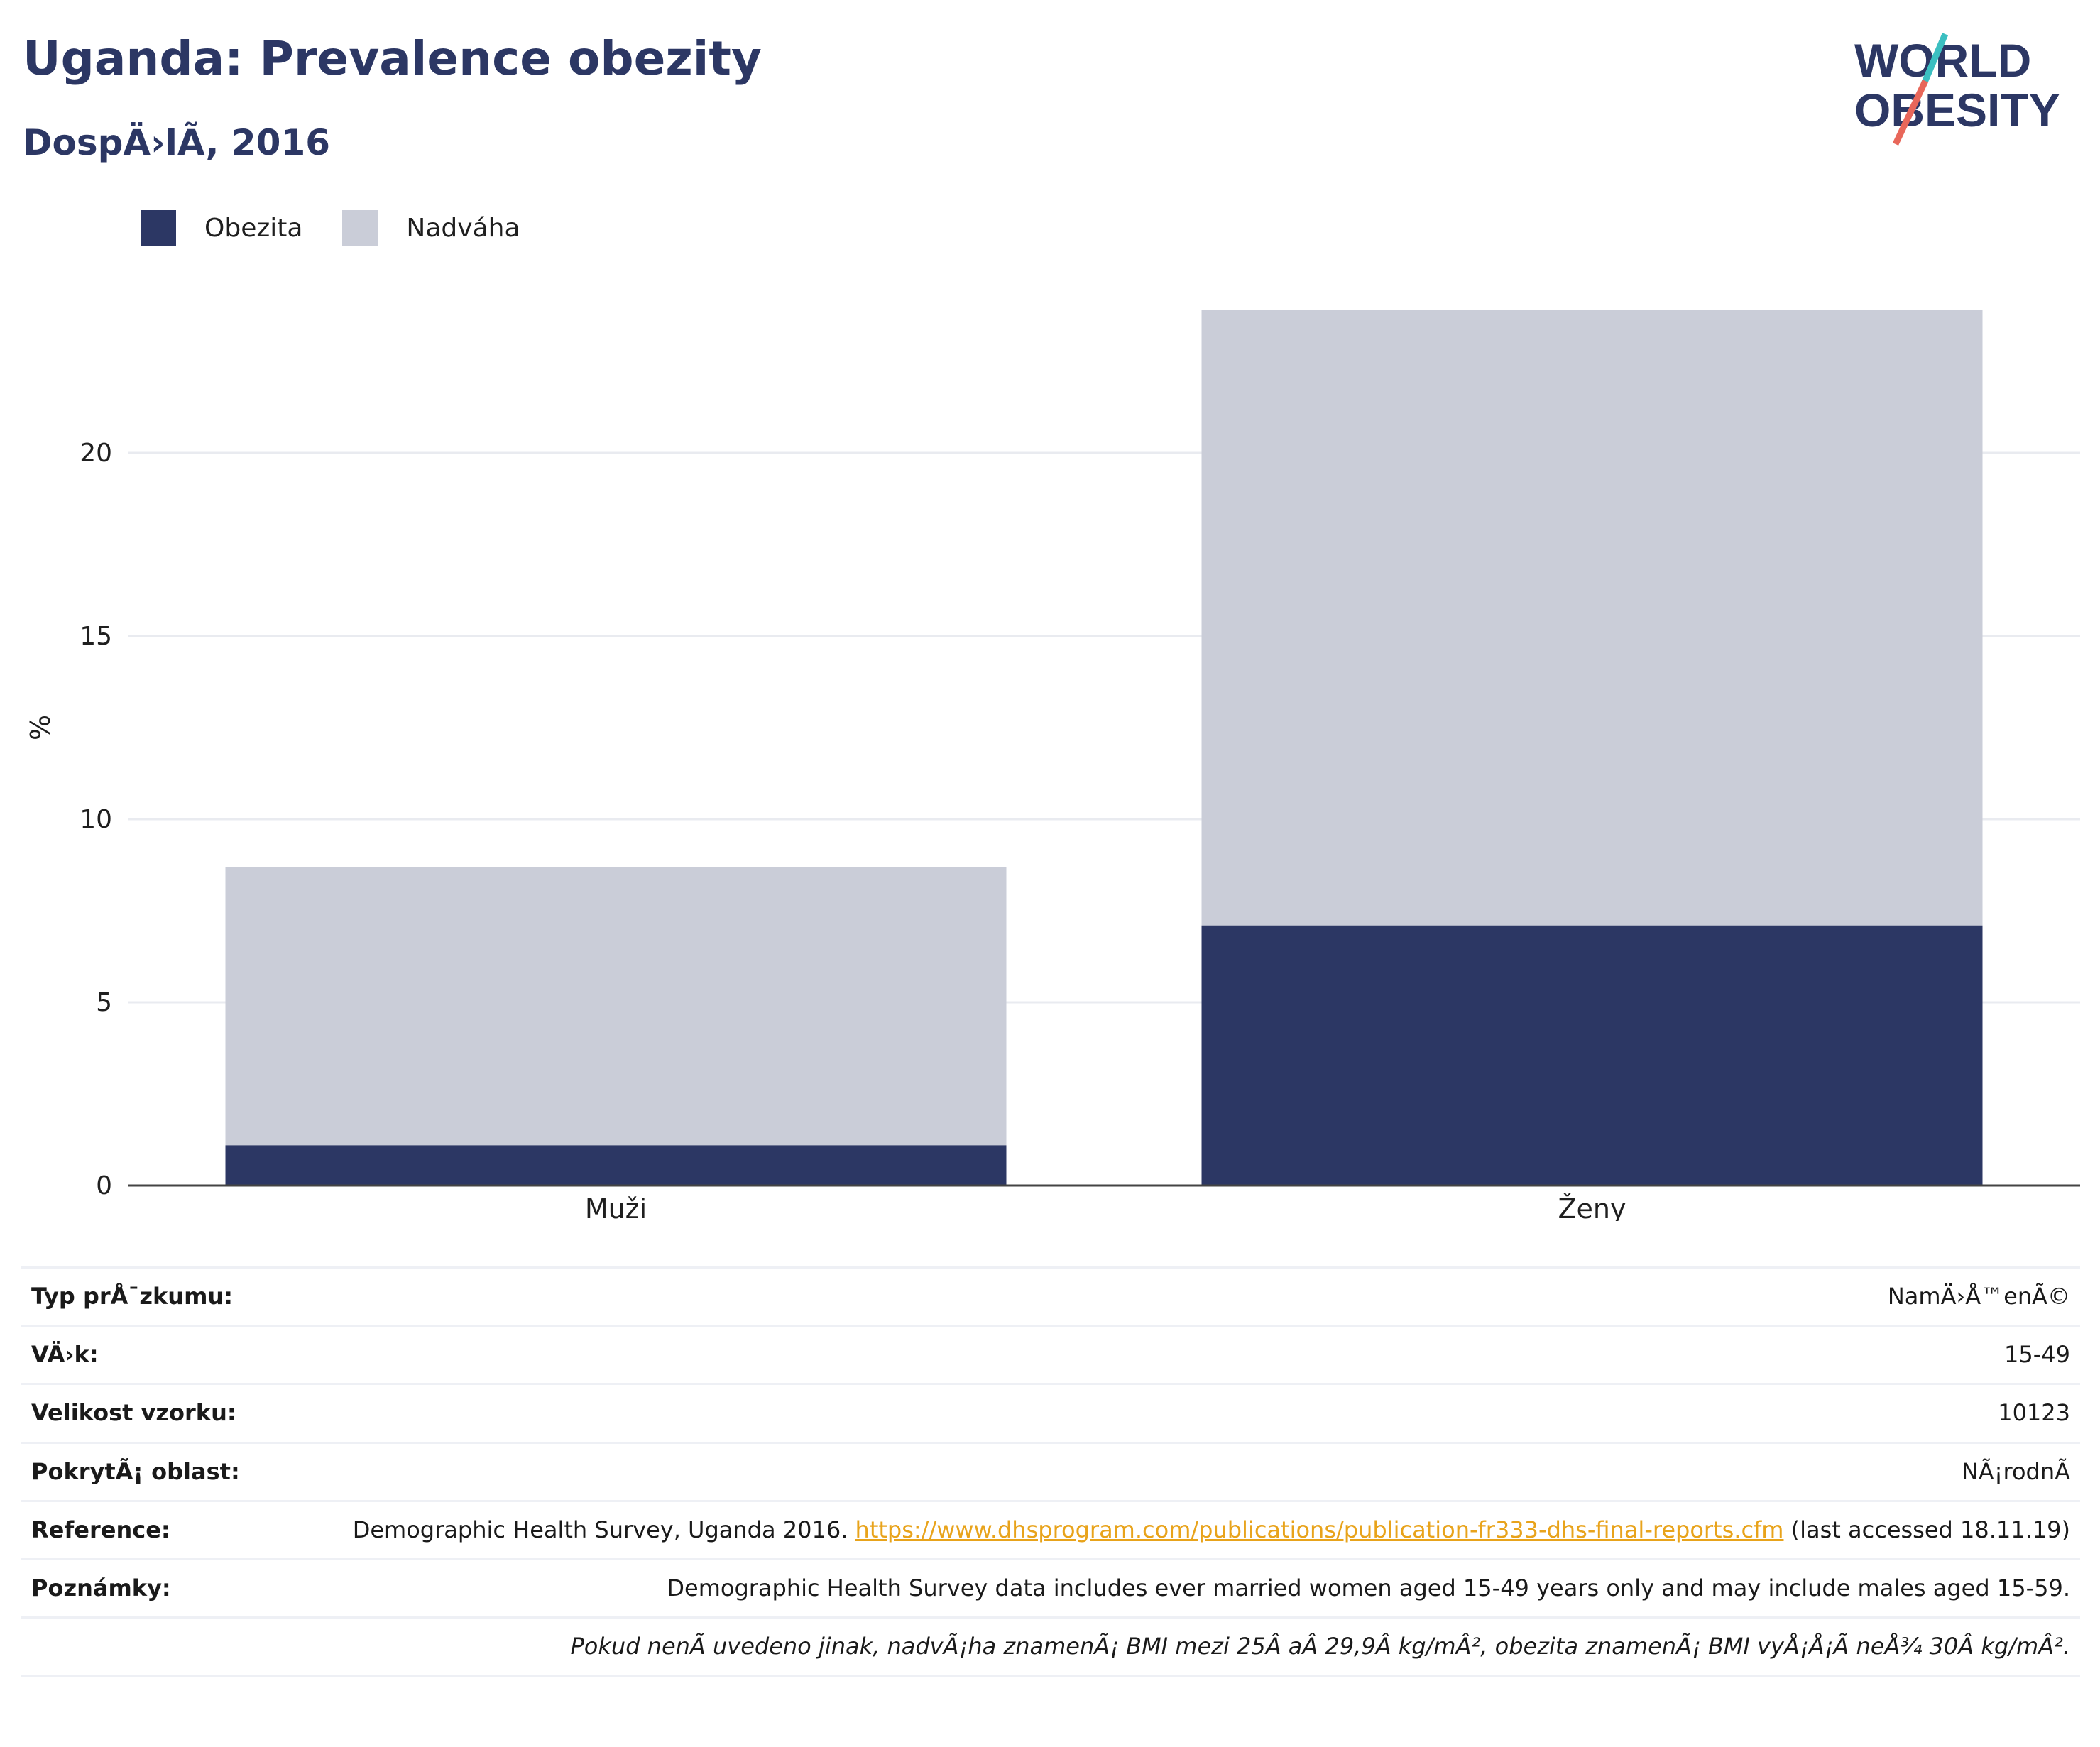  I want to click on x-category-label: Ženy, so click(1592, 1207).